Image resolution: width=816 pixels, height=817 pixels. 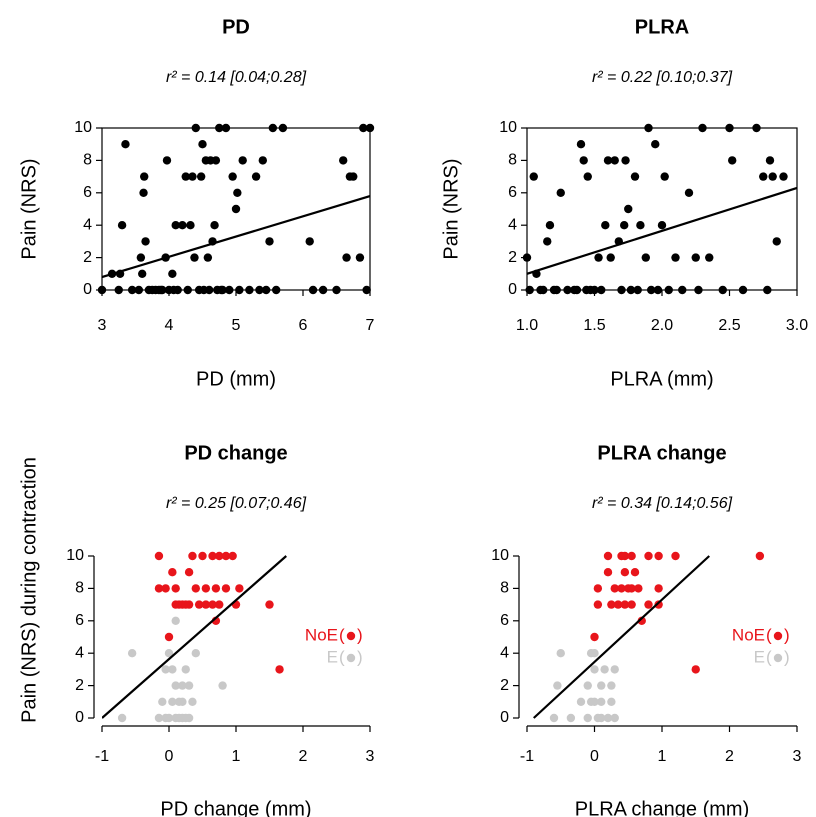 What do you see at coordinates (236, 756) in the screenshot?
I see `x-tick-label: 1` at bounding box center [236, 756].